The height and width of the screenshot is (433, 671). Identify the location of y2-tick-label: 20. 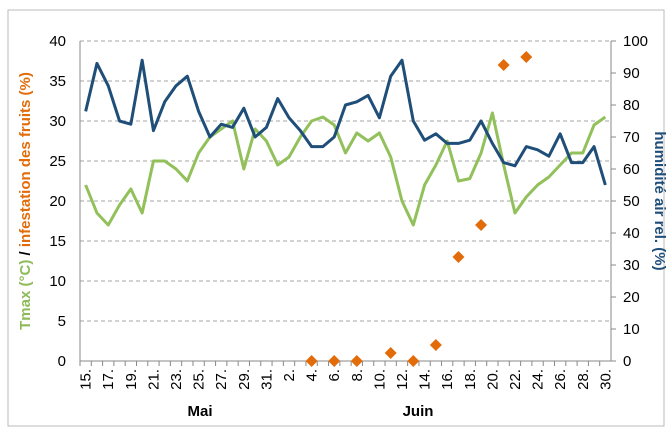
(631, 297).